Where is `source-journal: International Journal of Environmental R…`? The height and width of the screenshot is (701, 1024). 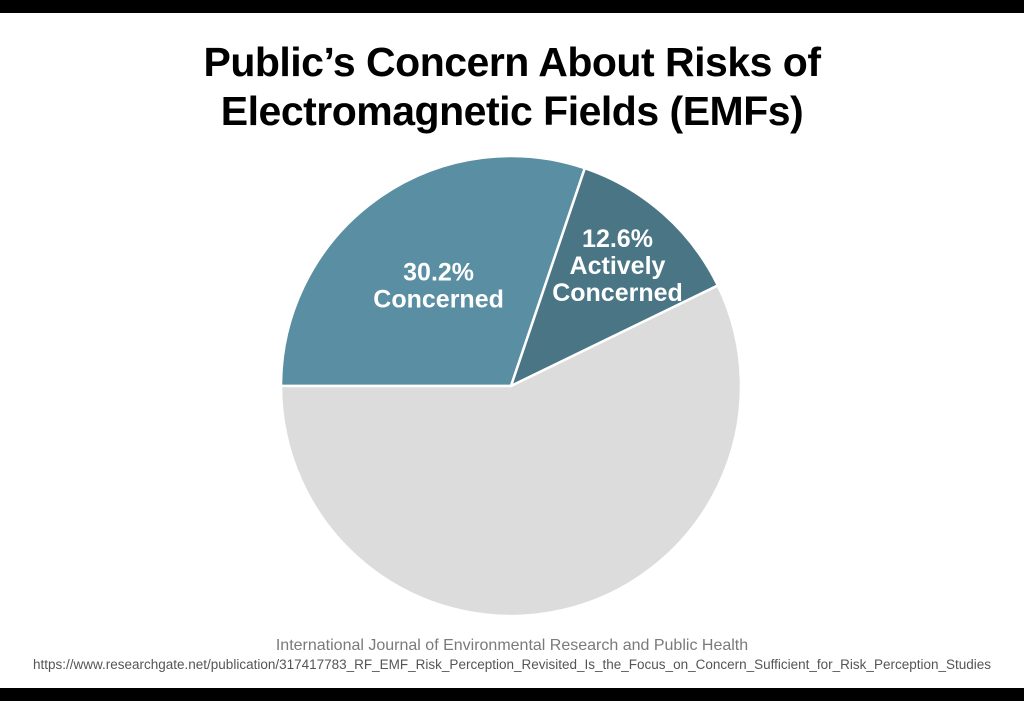 source-journal: International Journal of Environmental R… is located at coordinates (512, 645).